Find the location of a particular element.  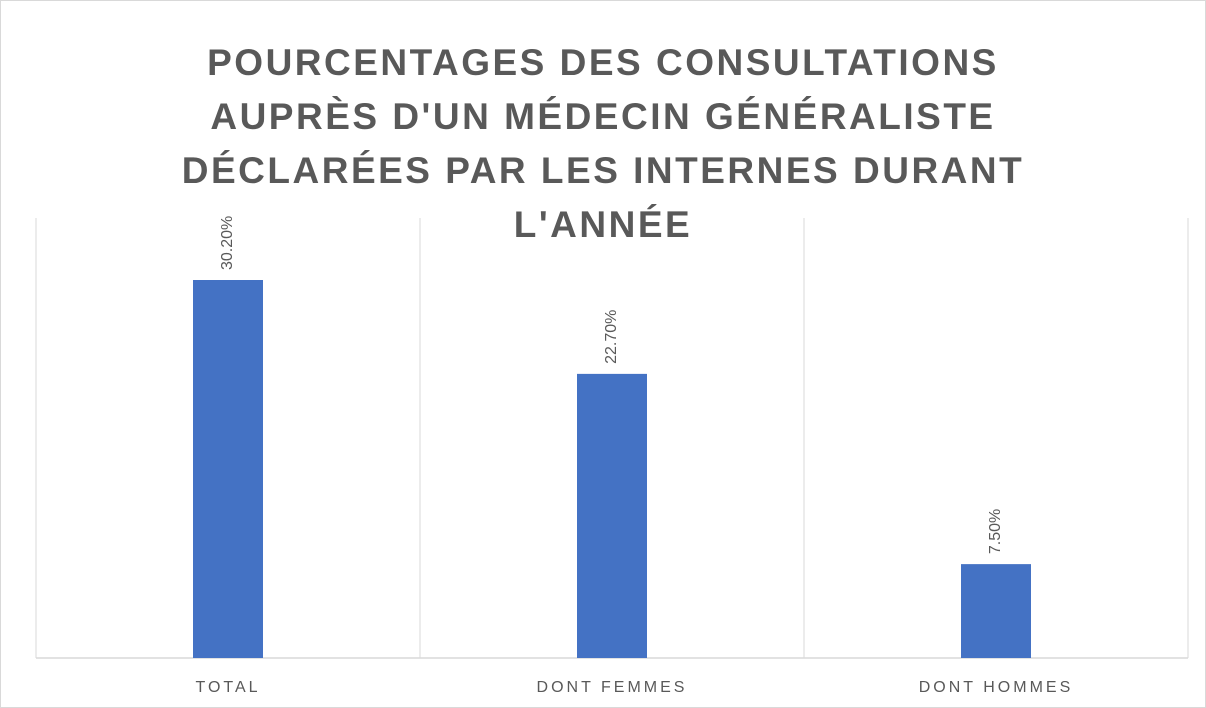

data-label: 7.50% is located at coordinates (995, 531).